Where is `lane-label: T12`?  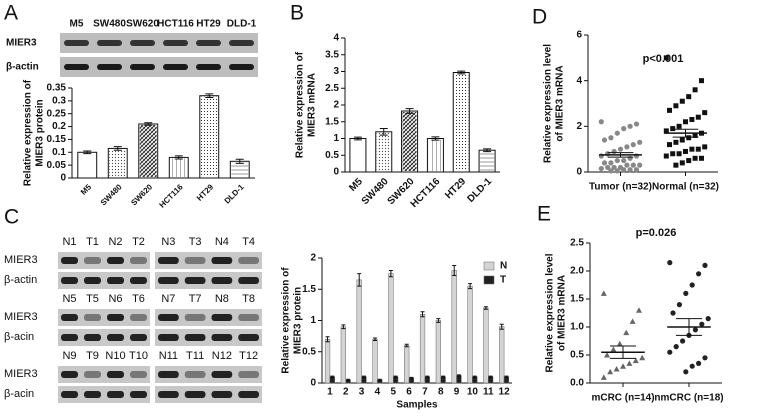
lane-label: T12 is located at coordinates (248, 356).